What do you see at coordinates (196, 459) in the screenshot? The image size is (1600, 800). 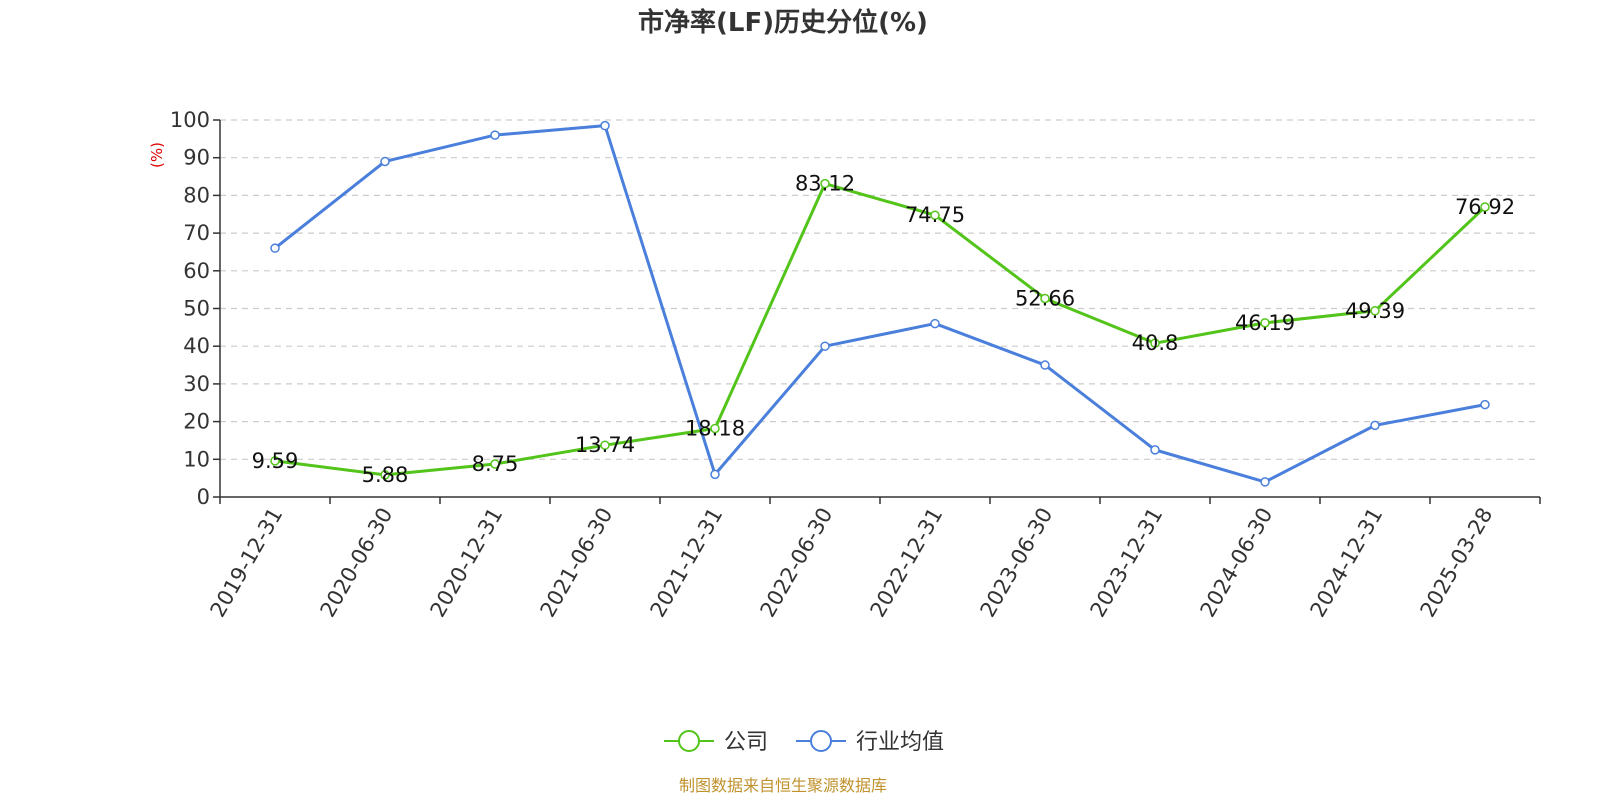 I see `y-tick-label: 10` at bounding box center [196, 459].